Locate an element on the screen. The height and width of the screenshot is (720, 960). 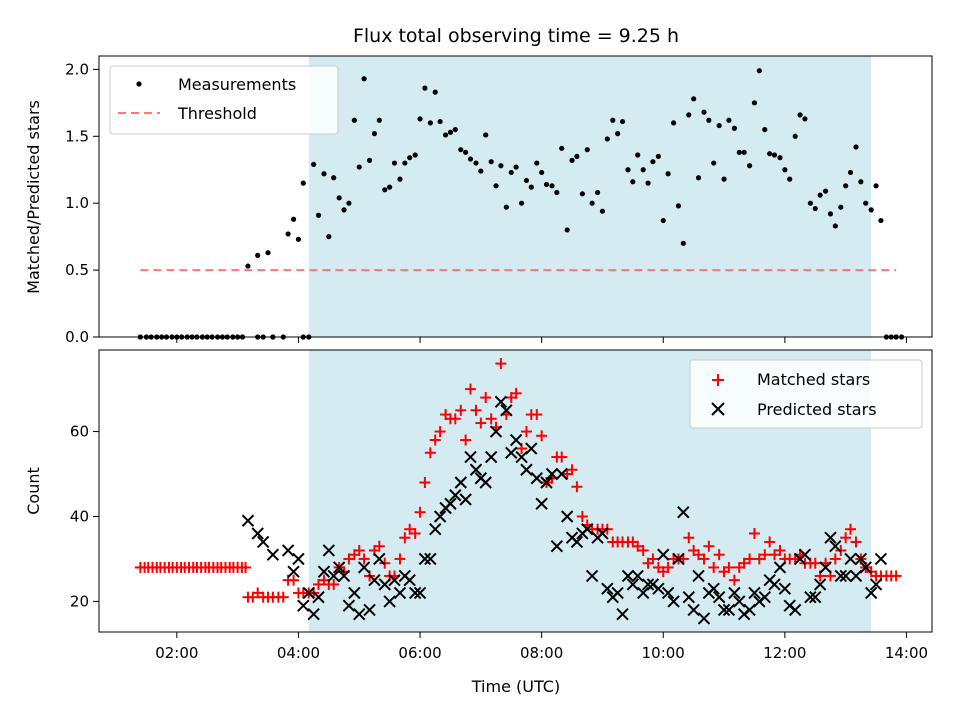
predicted-stars-legend-marker is located at coordinates (718, 409).